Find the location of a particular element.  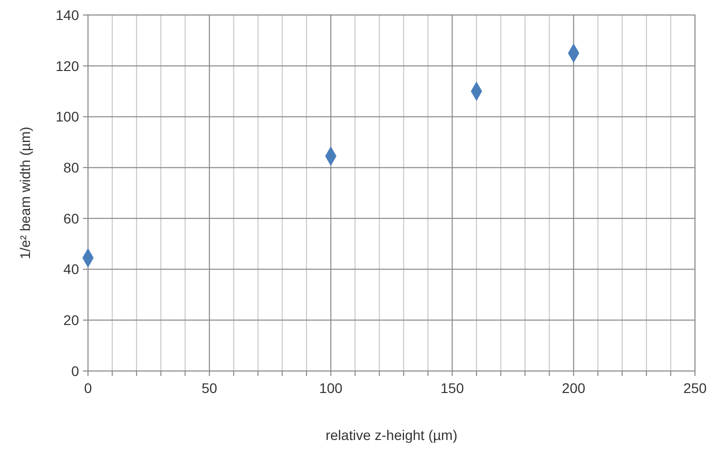

y-tick-label: 20 is located at coordinates (71, 320).